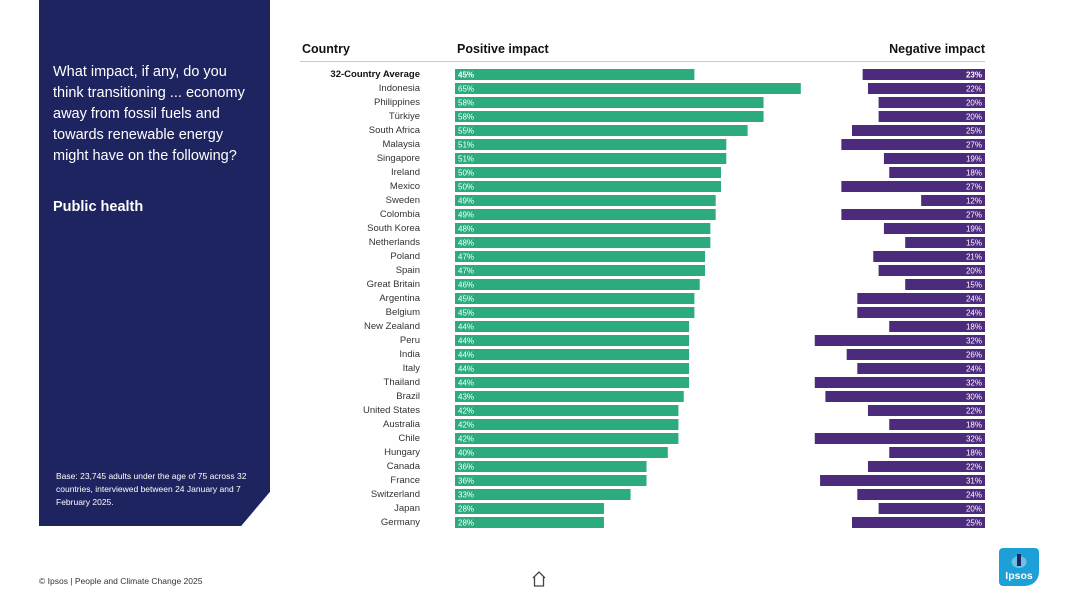 Image resolution: width=1080 pixels, height=607 pixels. I want to click on positive-value-label: 47%, so click(466, 271).